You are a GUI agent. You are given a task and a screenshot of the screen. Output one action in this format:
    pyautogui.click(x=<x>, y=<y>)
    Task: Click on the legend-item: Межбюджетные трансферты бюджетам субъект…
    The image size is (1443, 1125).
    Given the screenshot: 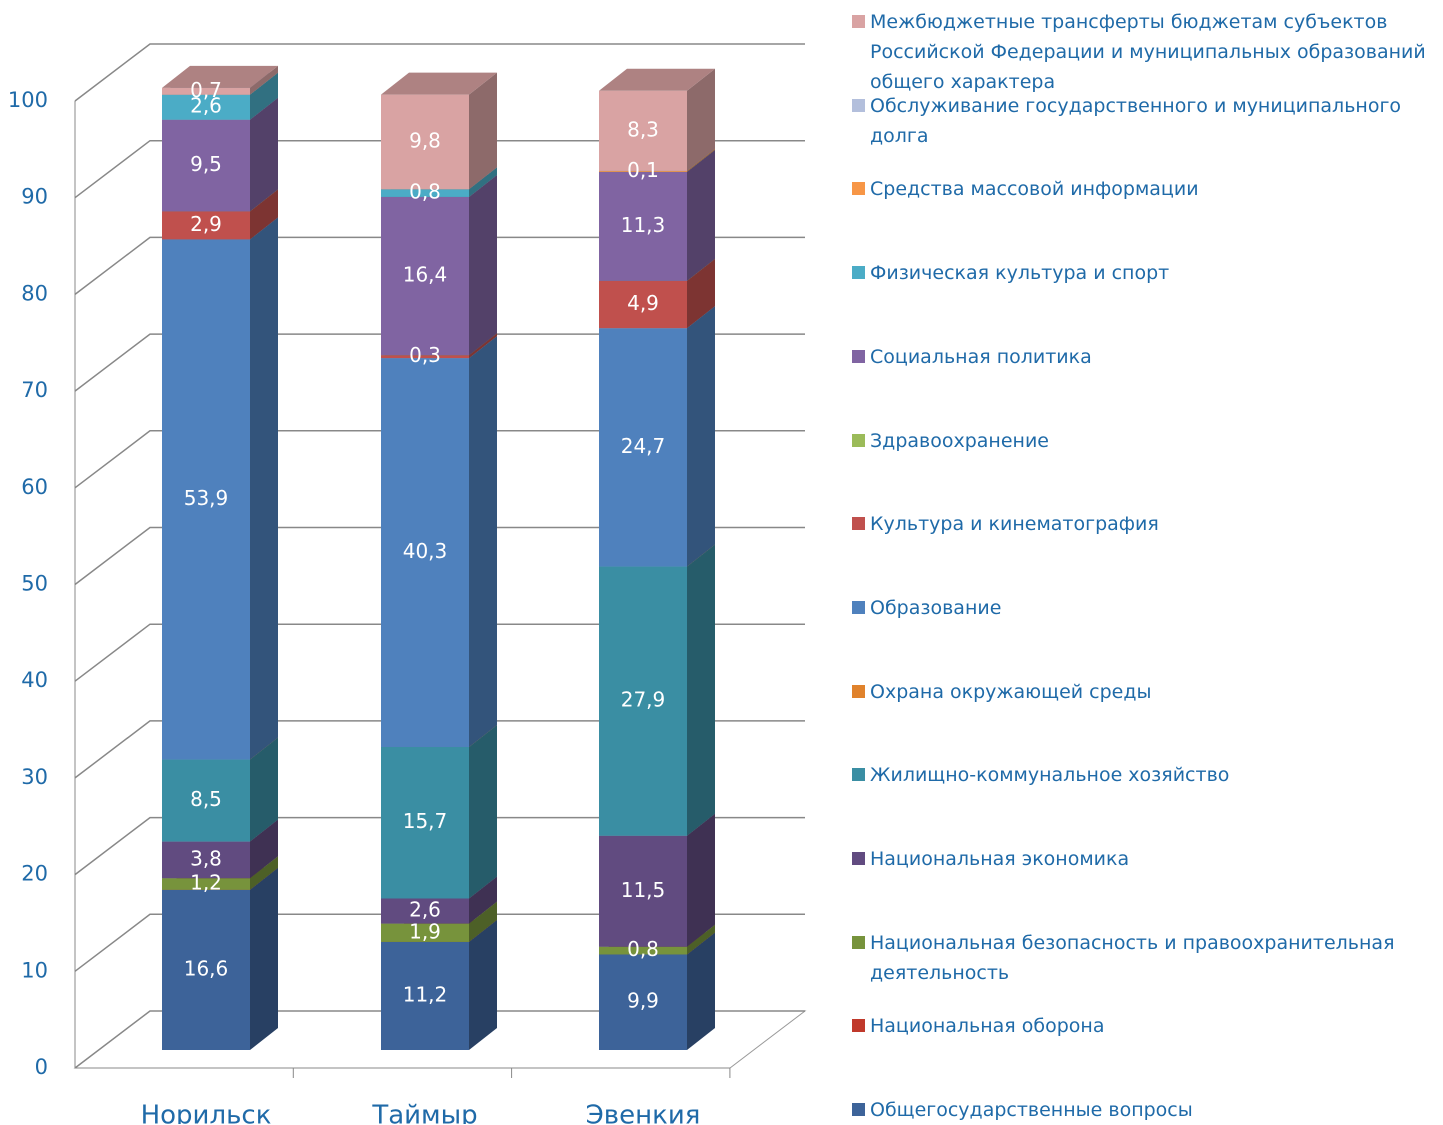 What is the action you would take?
    pyautogui.click(x=1147, y=52)
    